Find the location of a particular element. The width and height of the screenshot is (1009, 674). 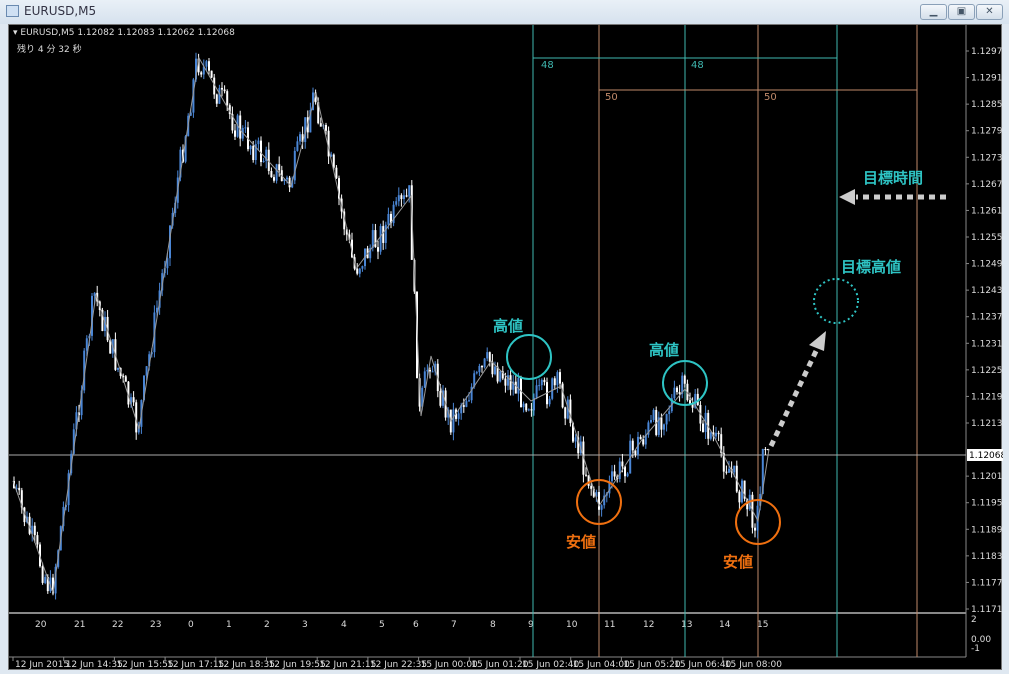

close-button: ✕ is located at coordinates (989, 12).